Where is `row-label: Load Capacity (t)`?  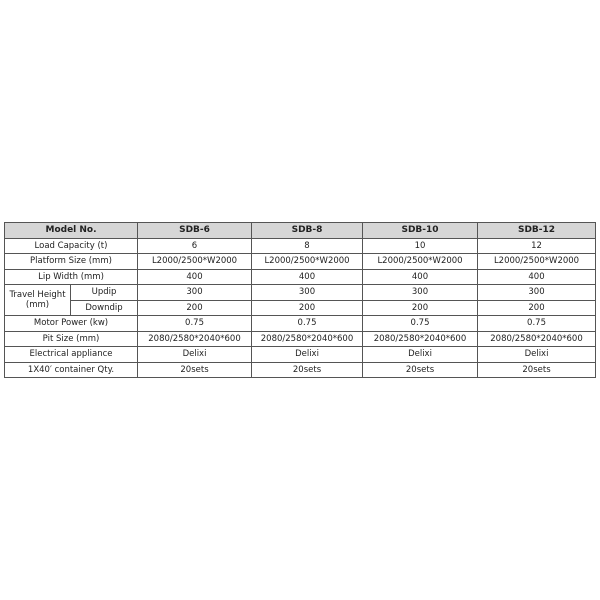
row-label: Load Capacity (t) is located at coordinates (71, 245).